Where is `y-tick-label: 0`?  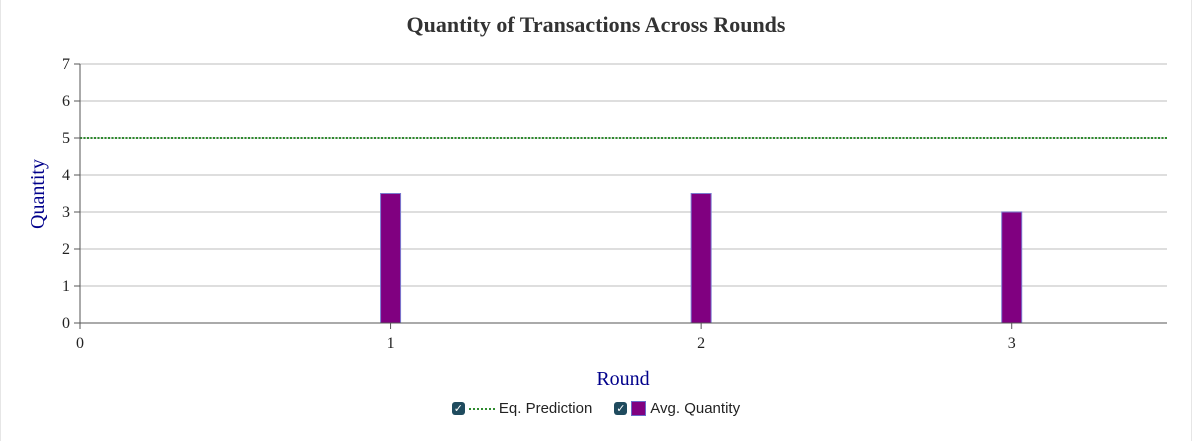
y-tick-label: 0 is located at coordinates (66, 323).